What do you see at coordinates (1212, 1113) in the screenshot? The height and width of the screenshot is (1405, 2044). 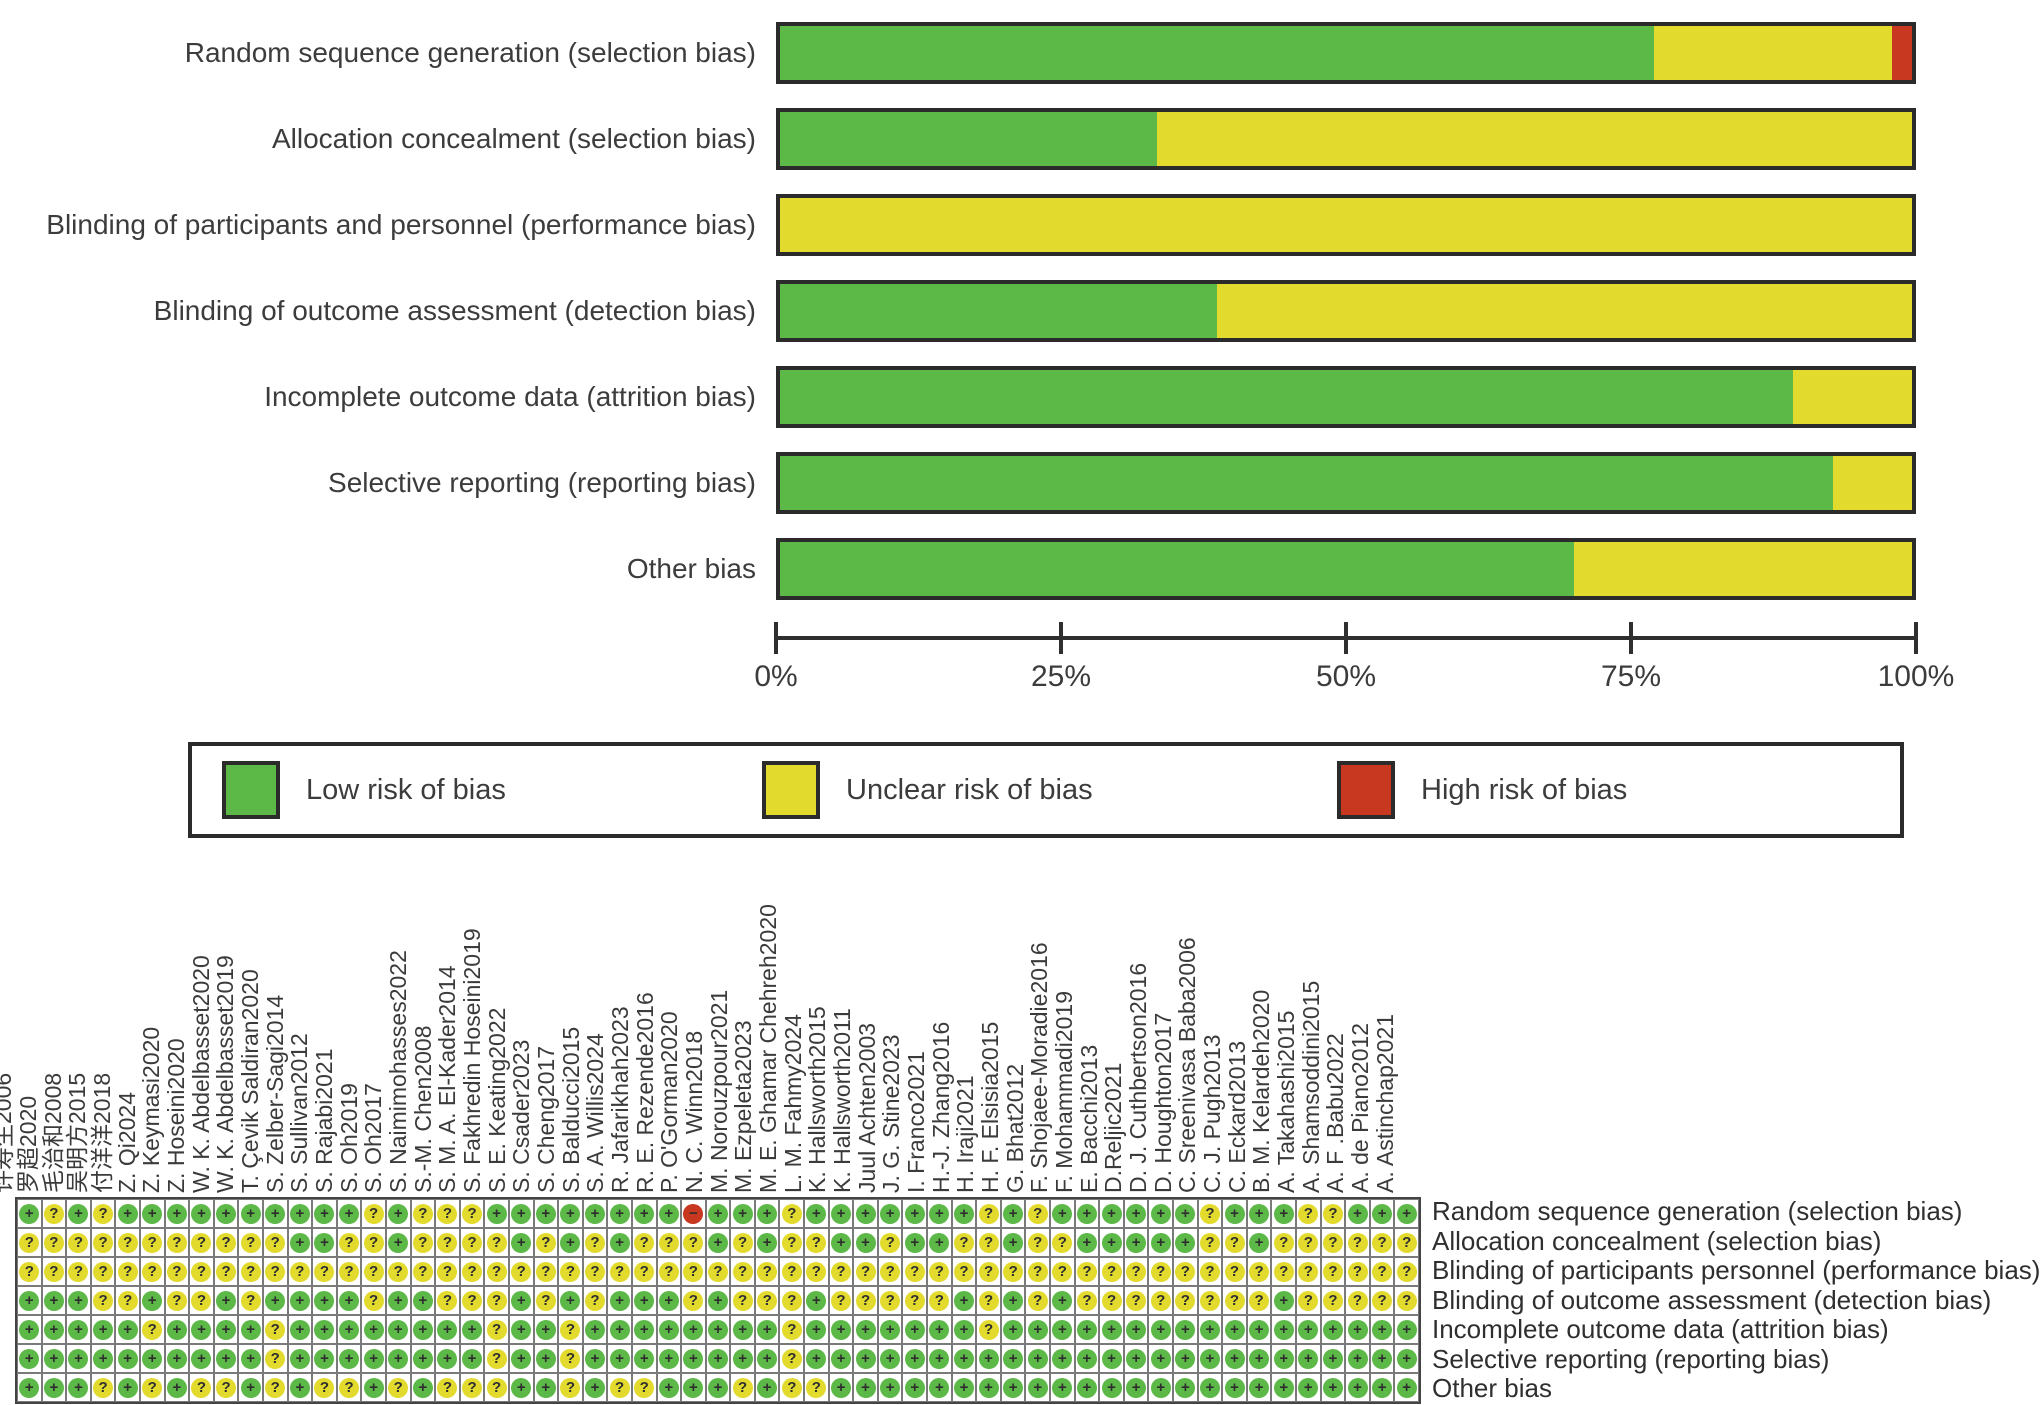 I see `study-name: C. J. Pugh2013` at bounding box center [1212, 1113].